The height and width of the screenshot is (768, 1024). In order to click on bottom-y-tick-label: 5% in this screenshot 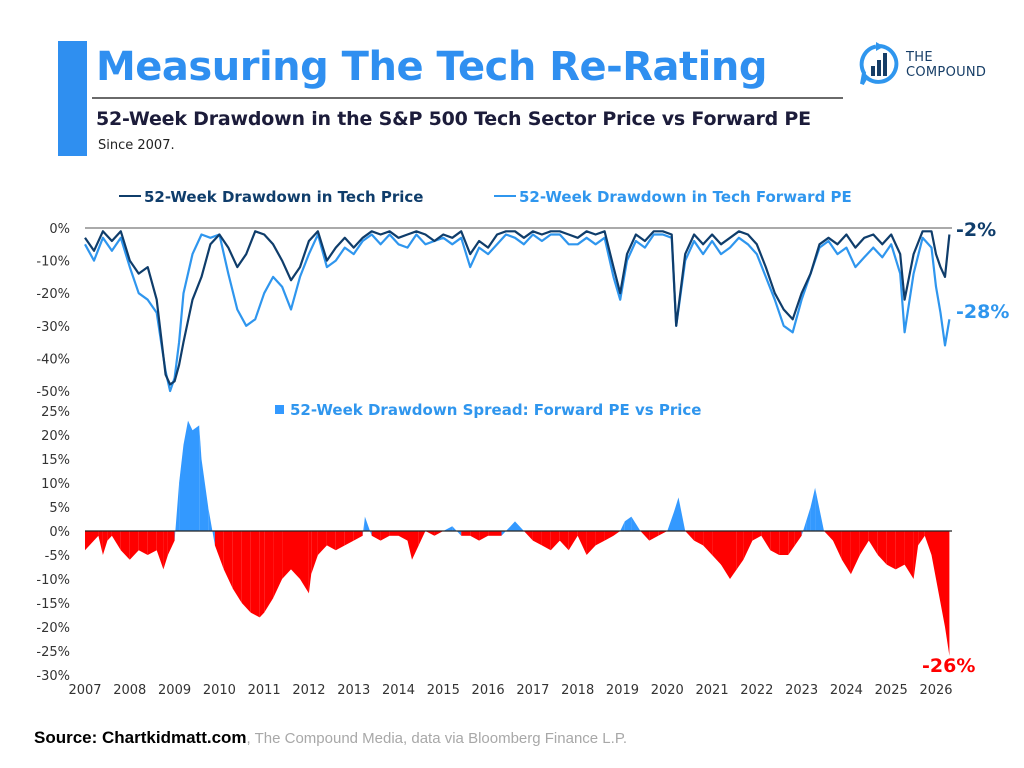, I will do `click(59, 508)`.